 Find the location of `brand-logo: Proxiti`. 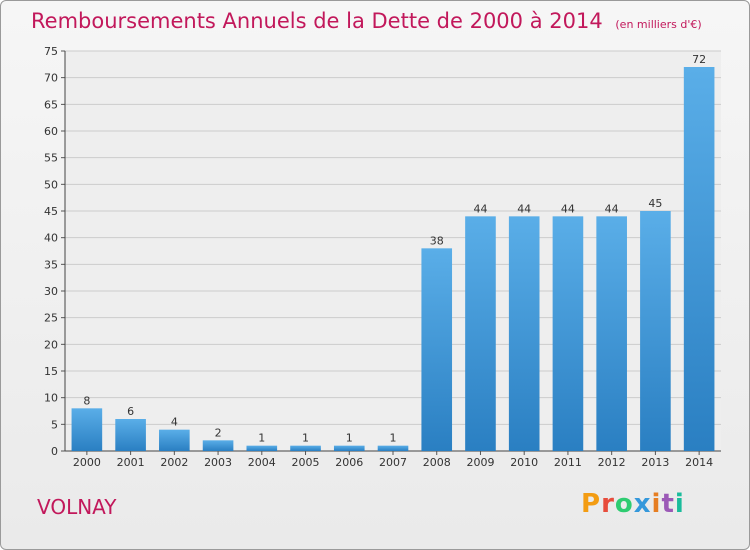

brand-logo: Proxiti is located at coordinates (633, 504).